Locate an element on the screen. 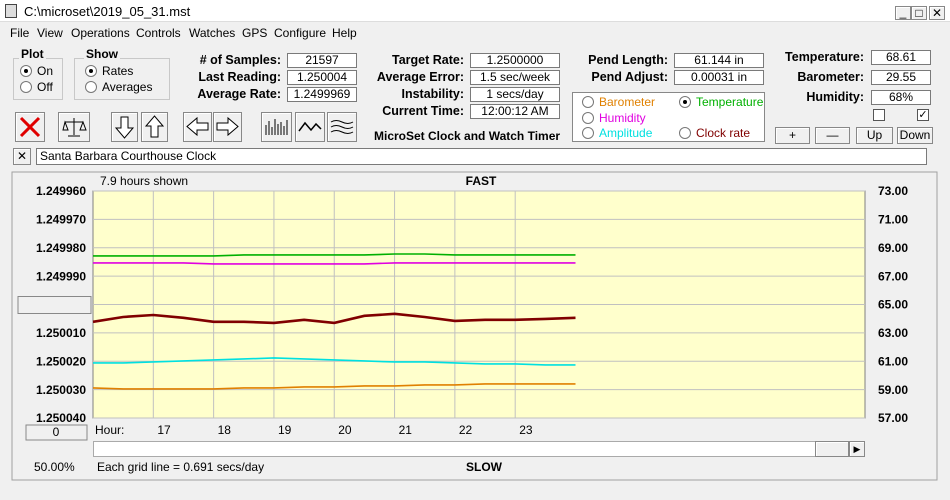 This screenshot has width=950, height=500. y2-tick-label: 65.00 is located at coordinates (893, 305).